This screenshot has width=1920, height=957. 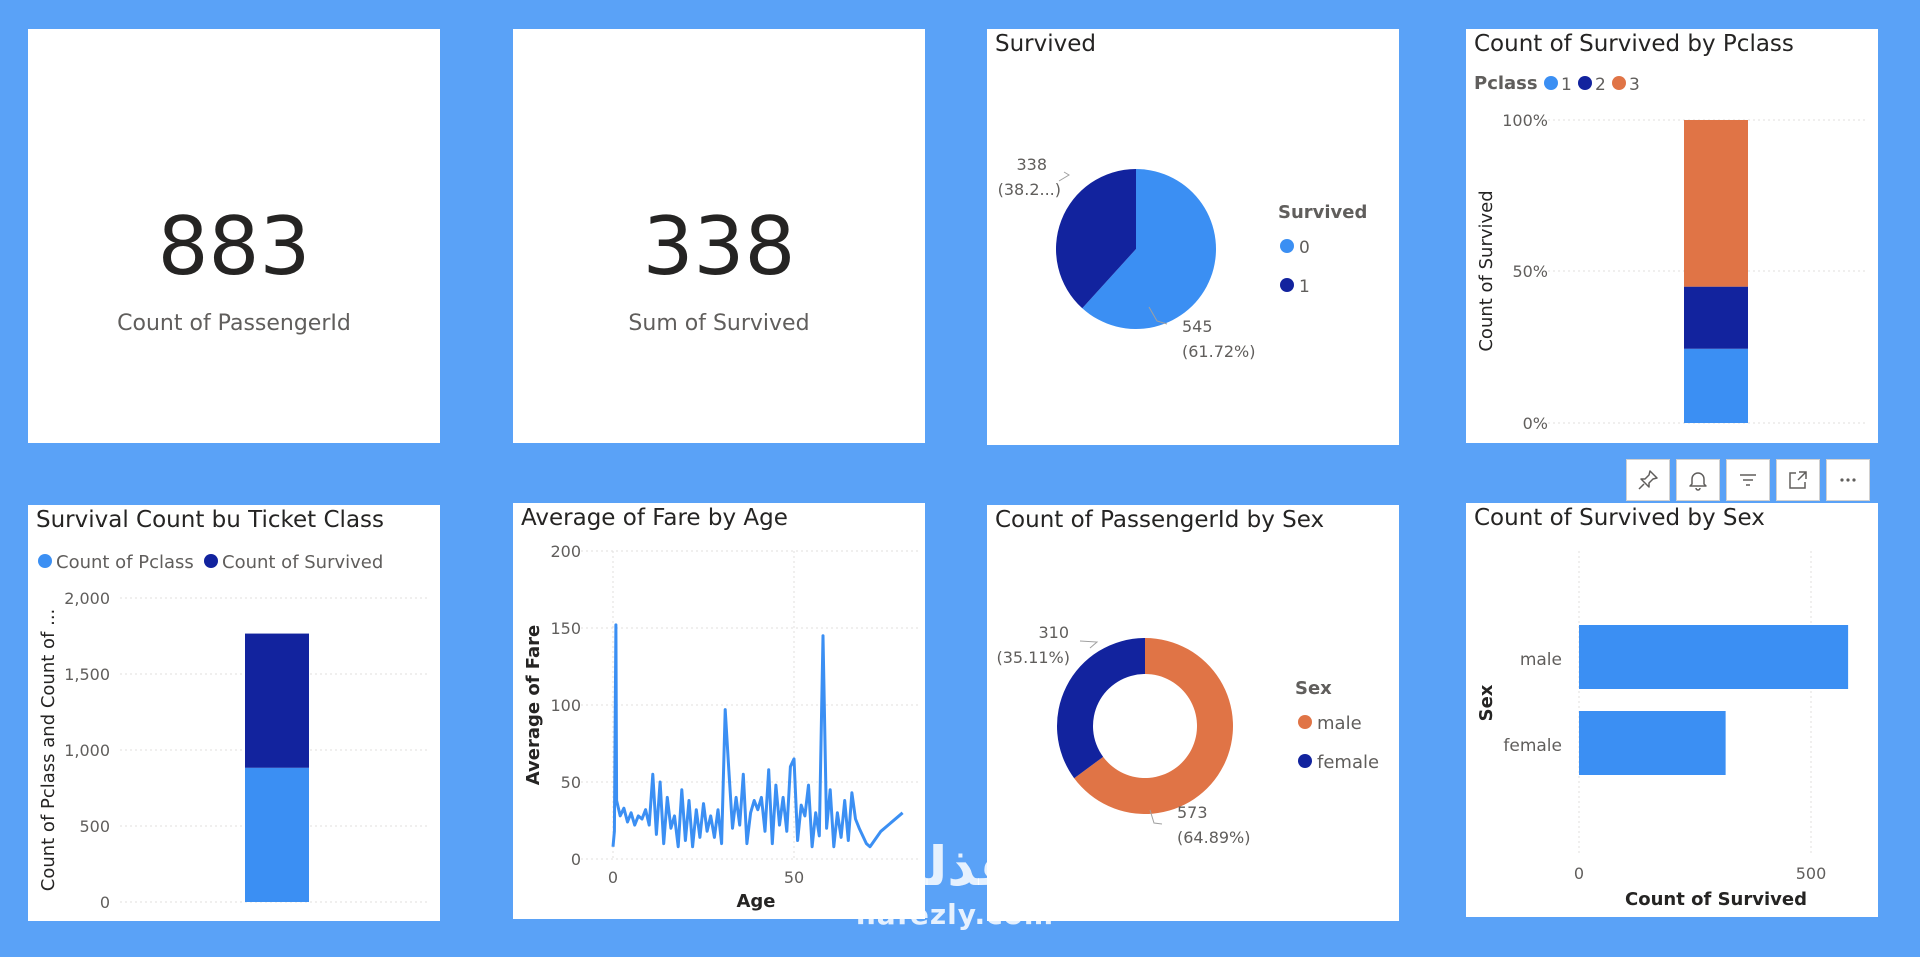 I want to click on y-tick-label: 1,000, so click(x=87, y=750).